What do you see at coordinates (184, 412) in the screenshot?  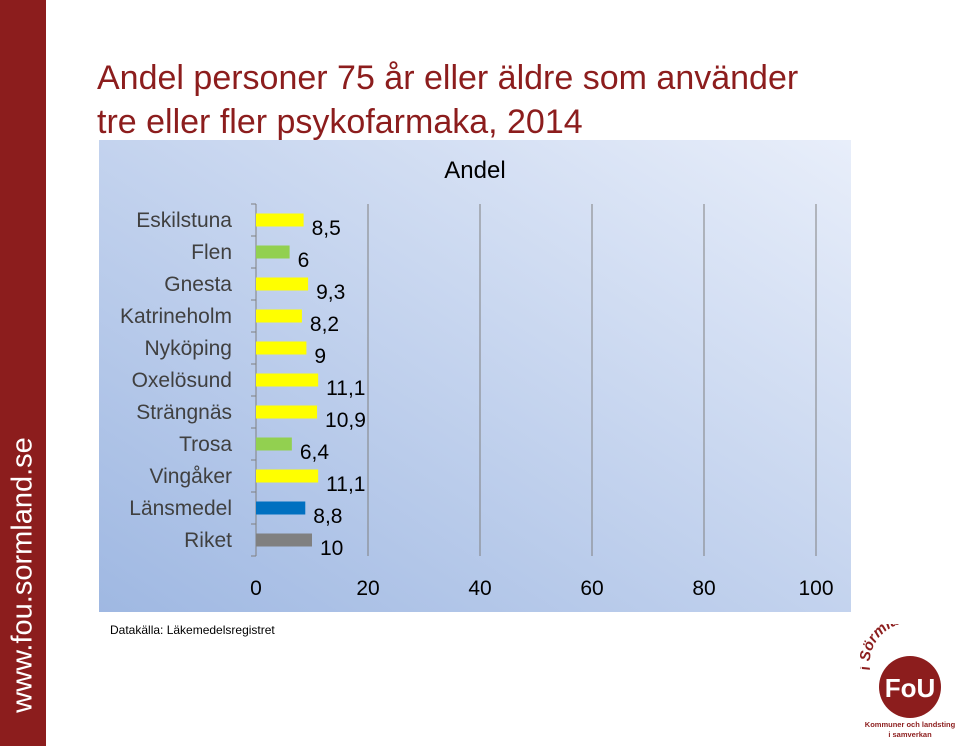 I see `category-label: Strängnäs` at bounding box center [184, 412].